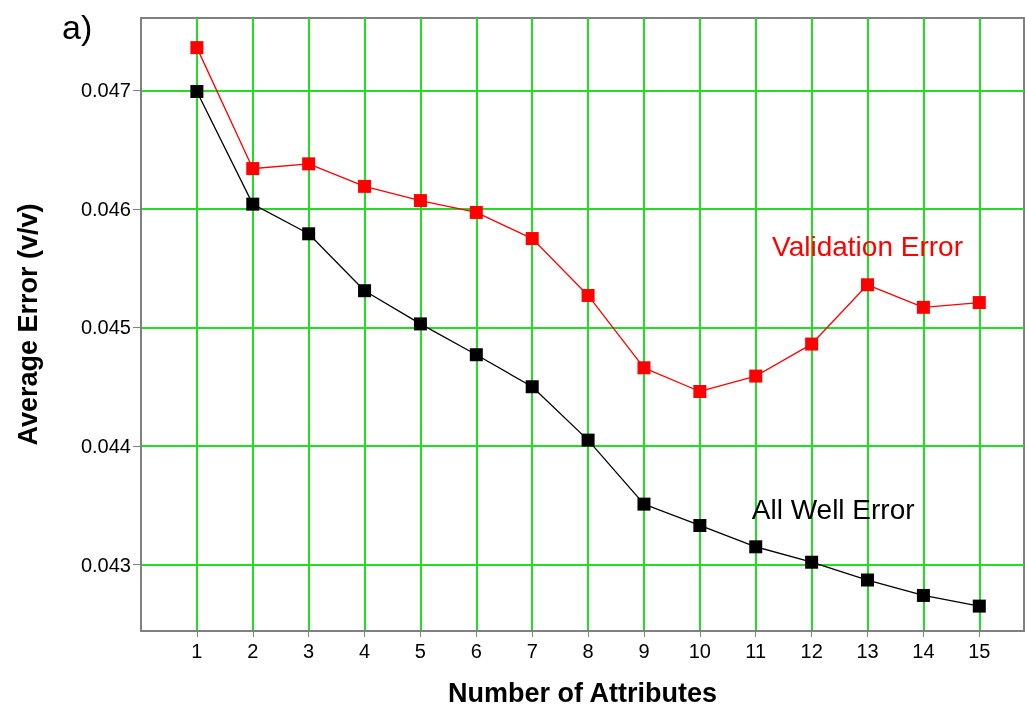 Image resolution: width=1025 pixels, height=711 pixels. Describe the element at coordinates (105, 90) in the screenshot. I see `y-tick-label: 0.047` at that location.